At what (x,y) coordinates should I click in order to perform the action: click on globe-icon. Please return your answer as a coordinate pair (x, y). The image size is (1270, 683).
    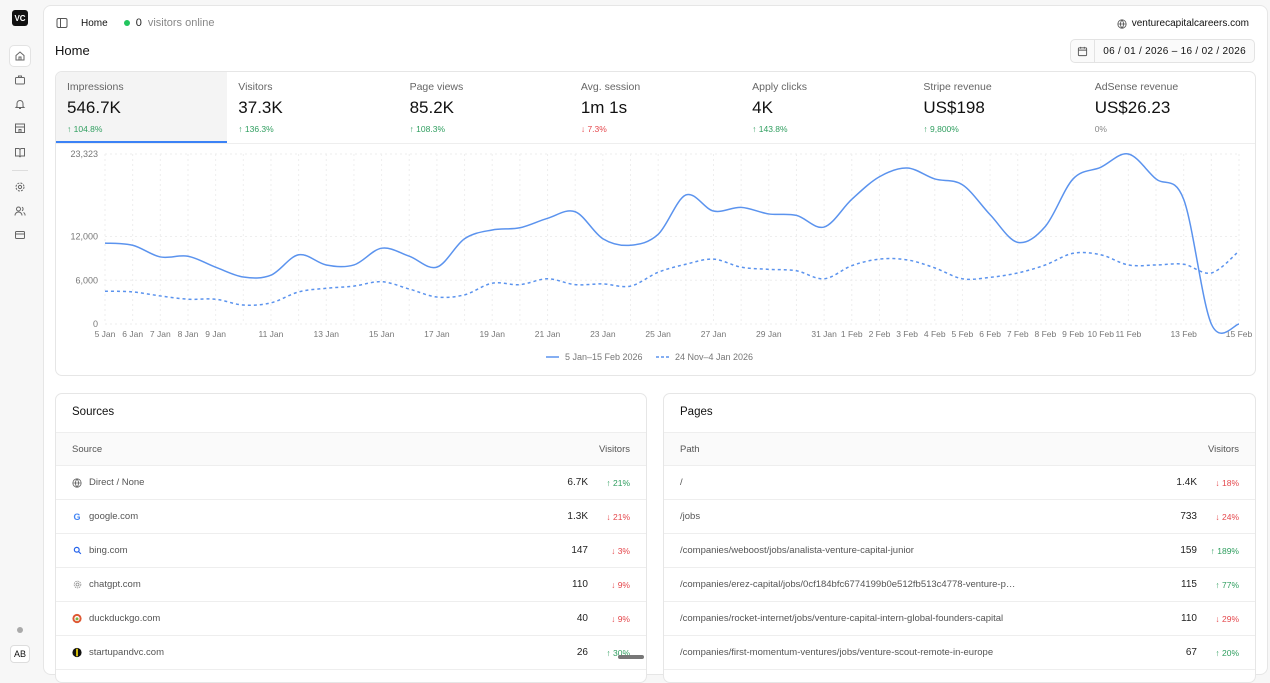
    Looking at the image, I should click on (77, 482).